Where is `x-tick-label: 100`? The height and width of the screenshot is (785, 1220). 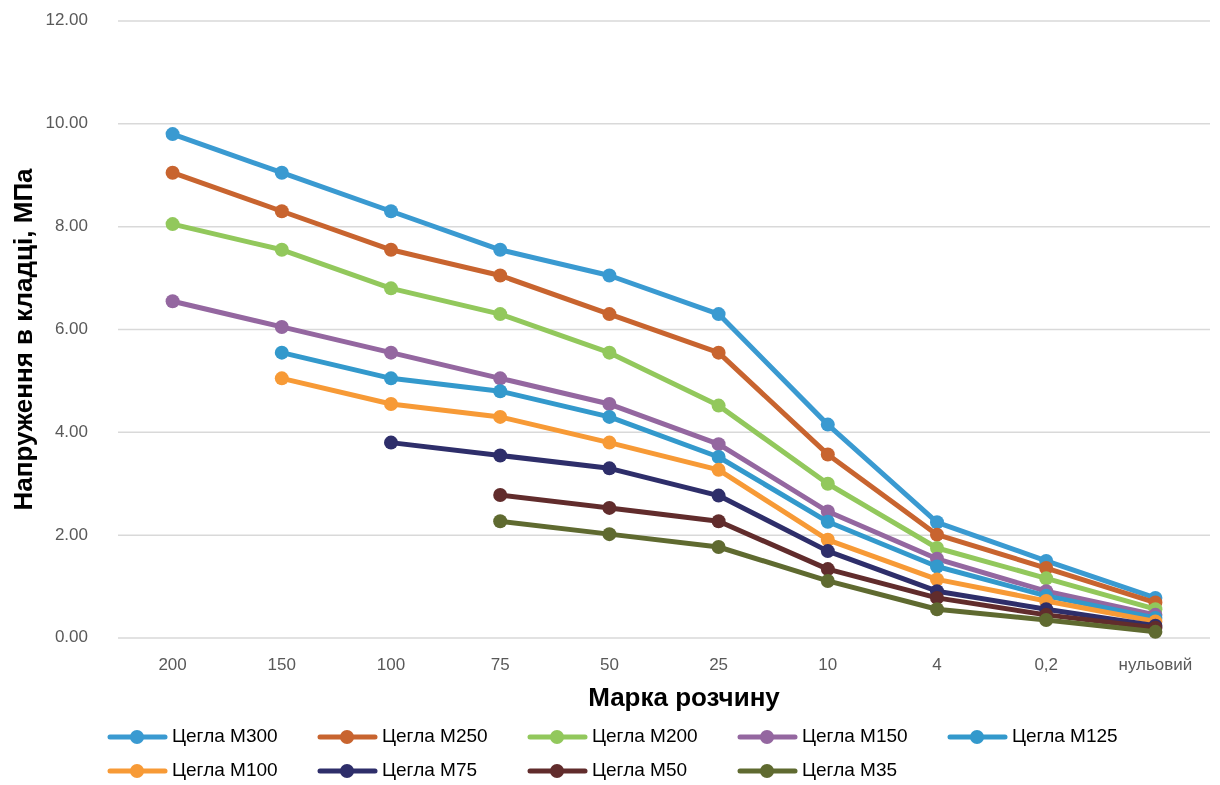
x-tick-label: 100 is located at coordinates (391, 664).